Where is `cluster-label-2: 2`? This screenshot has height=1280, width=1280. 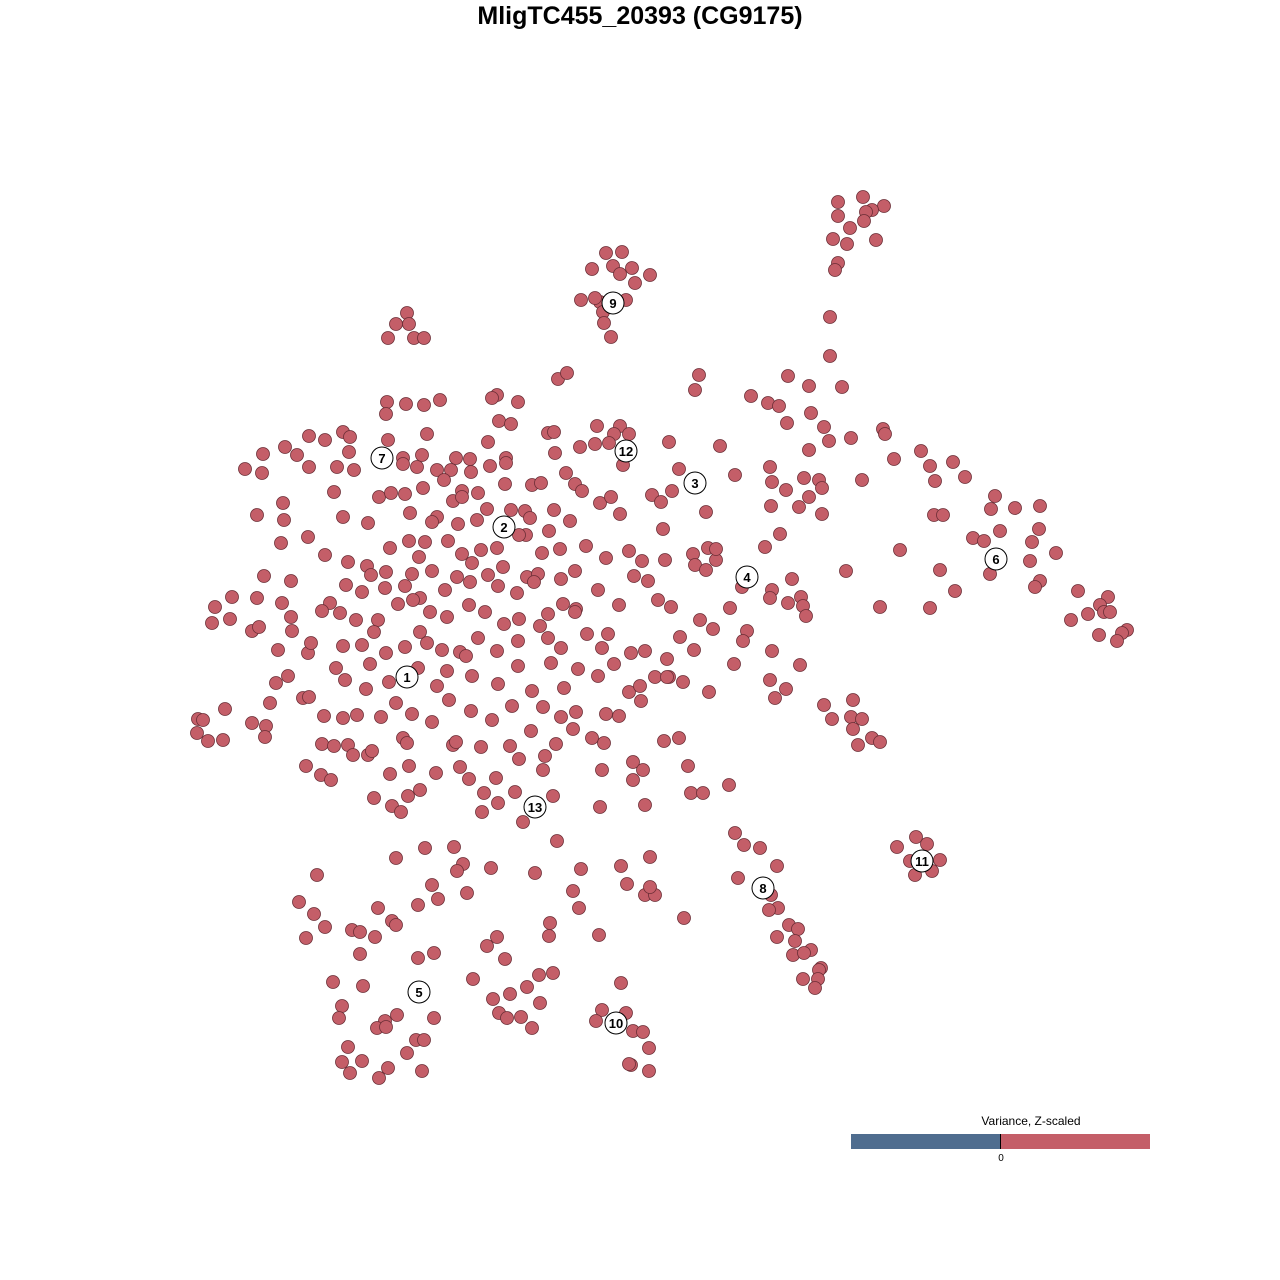
cluster-label-2: 2 is located at coordinates (504, 527).